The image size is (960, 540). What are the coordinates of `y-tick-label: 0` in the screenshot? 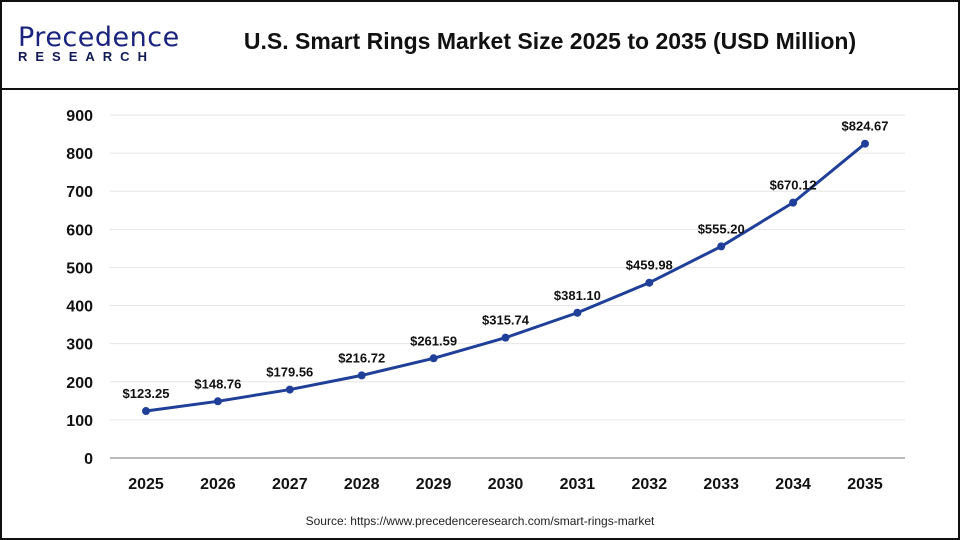 It's located at (88, 459).